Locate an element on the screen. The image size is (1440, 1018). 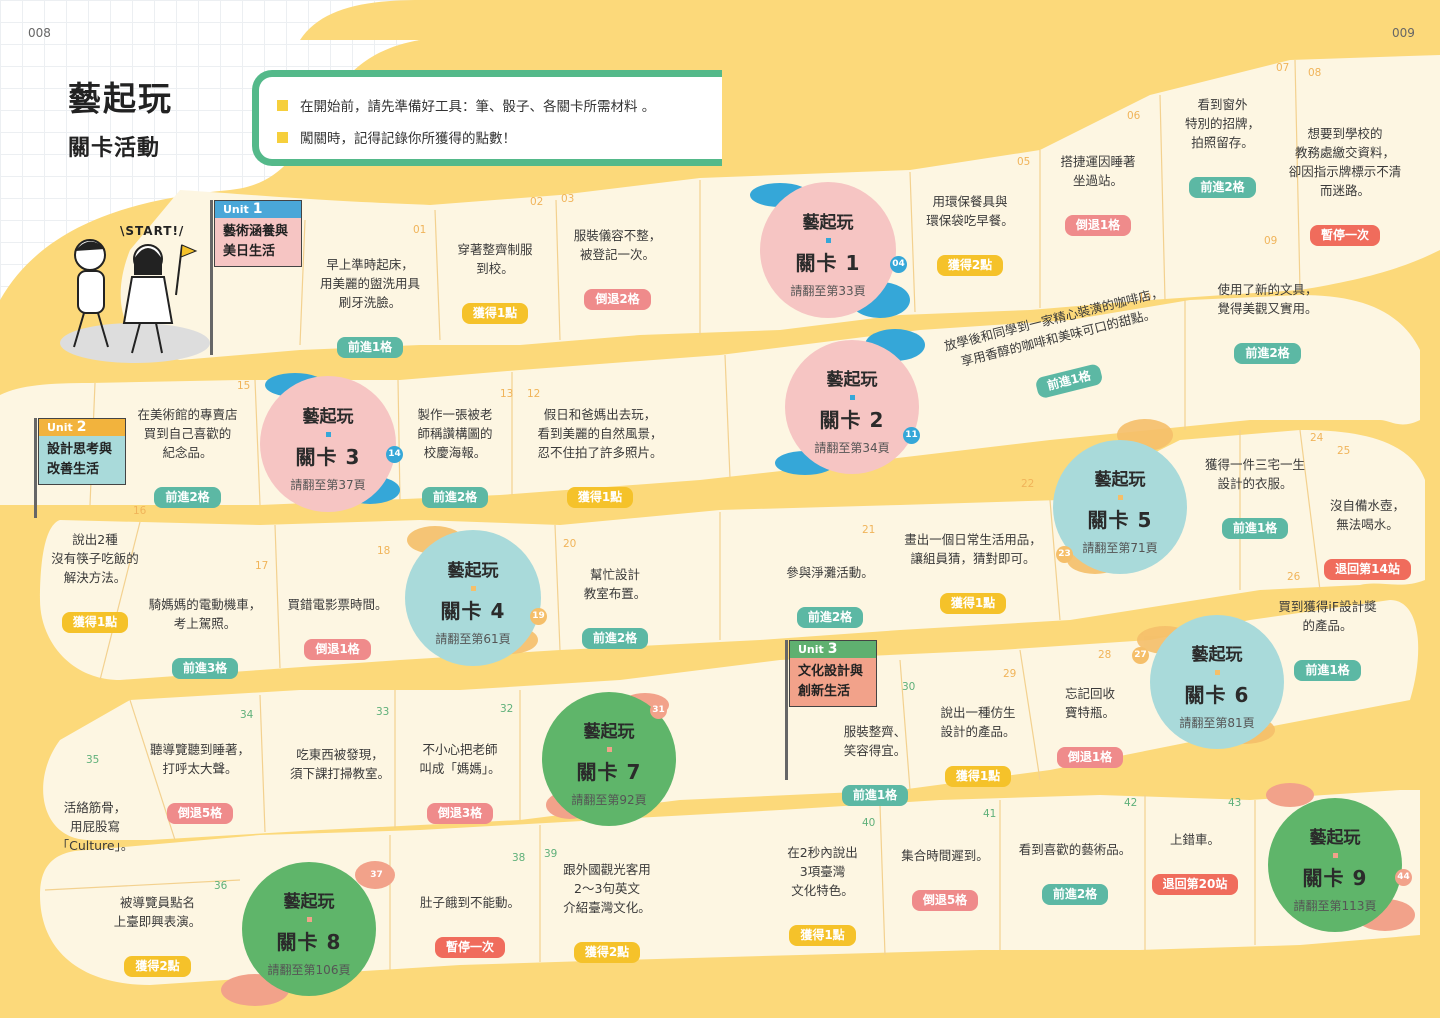
level-page-ref: 請翻至第92頁 is located at coordinates (609, 800).